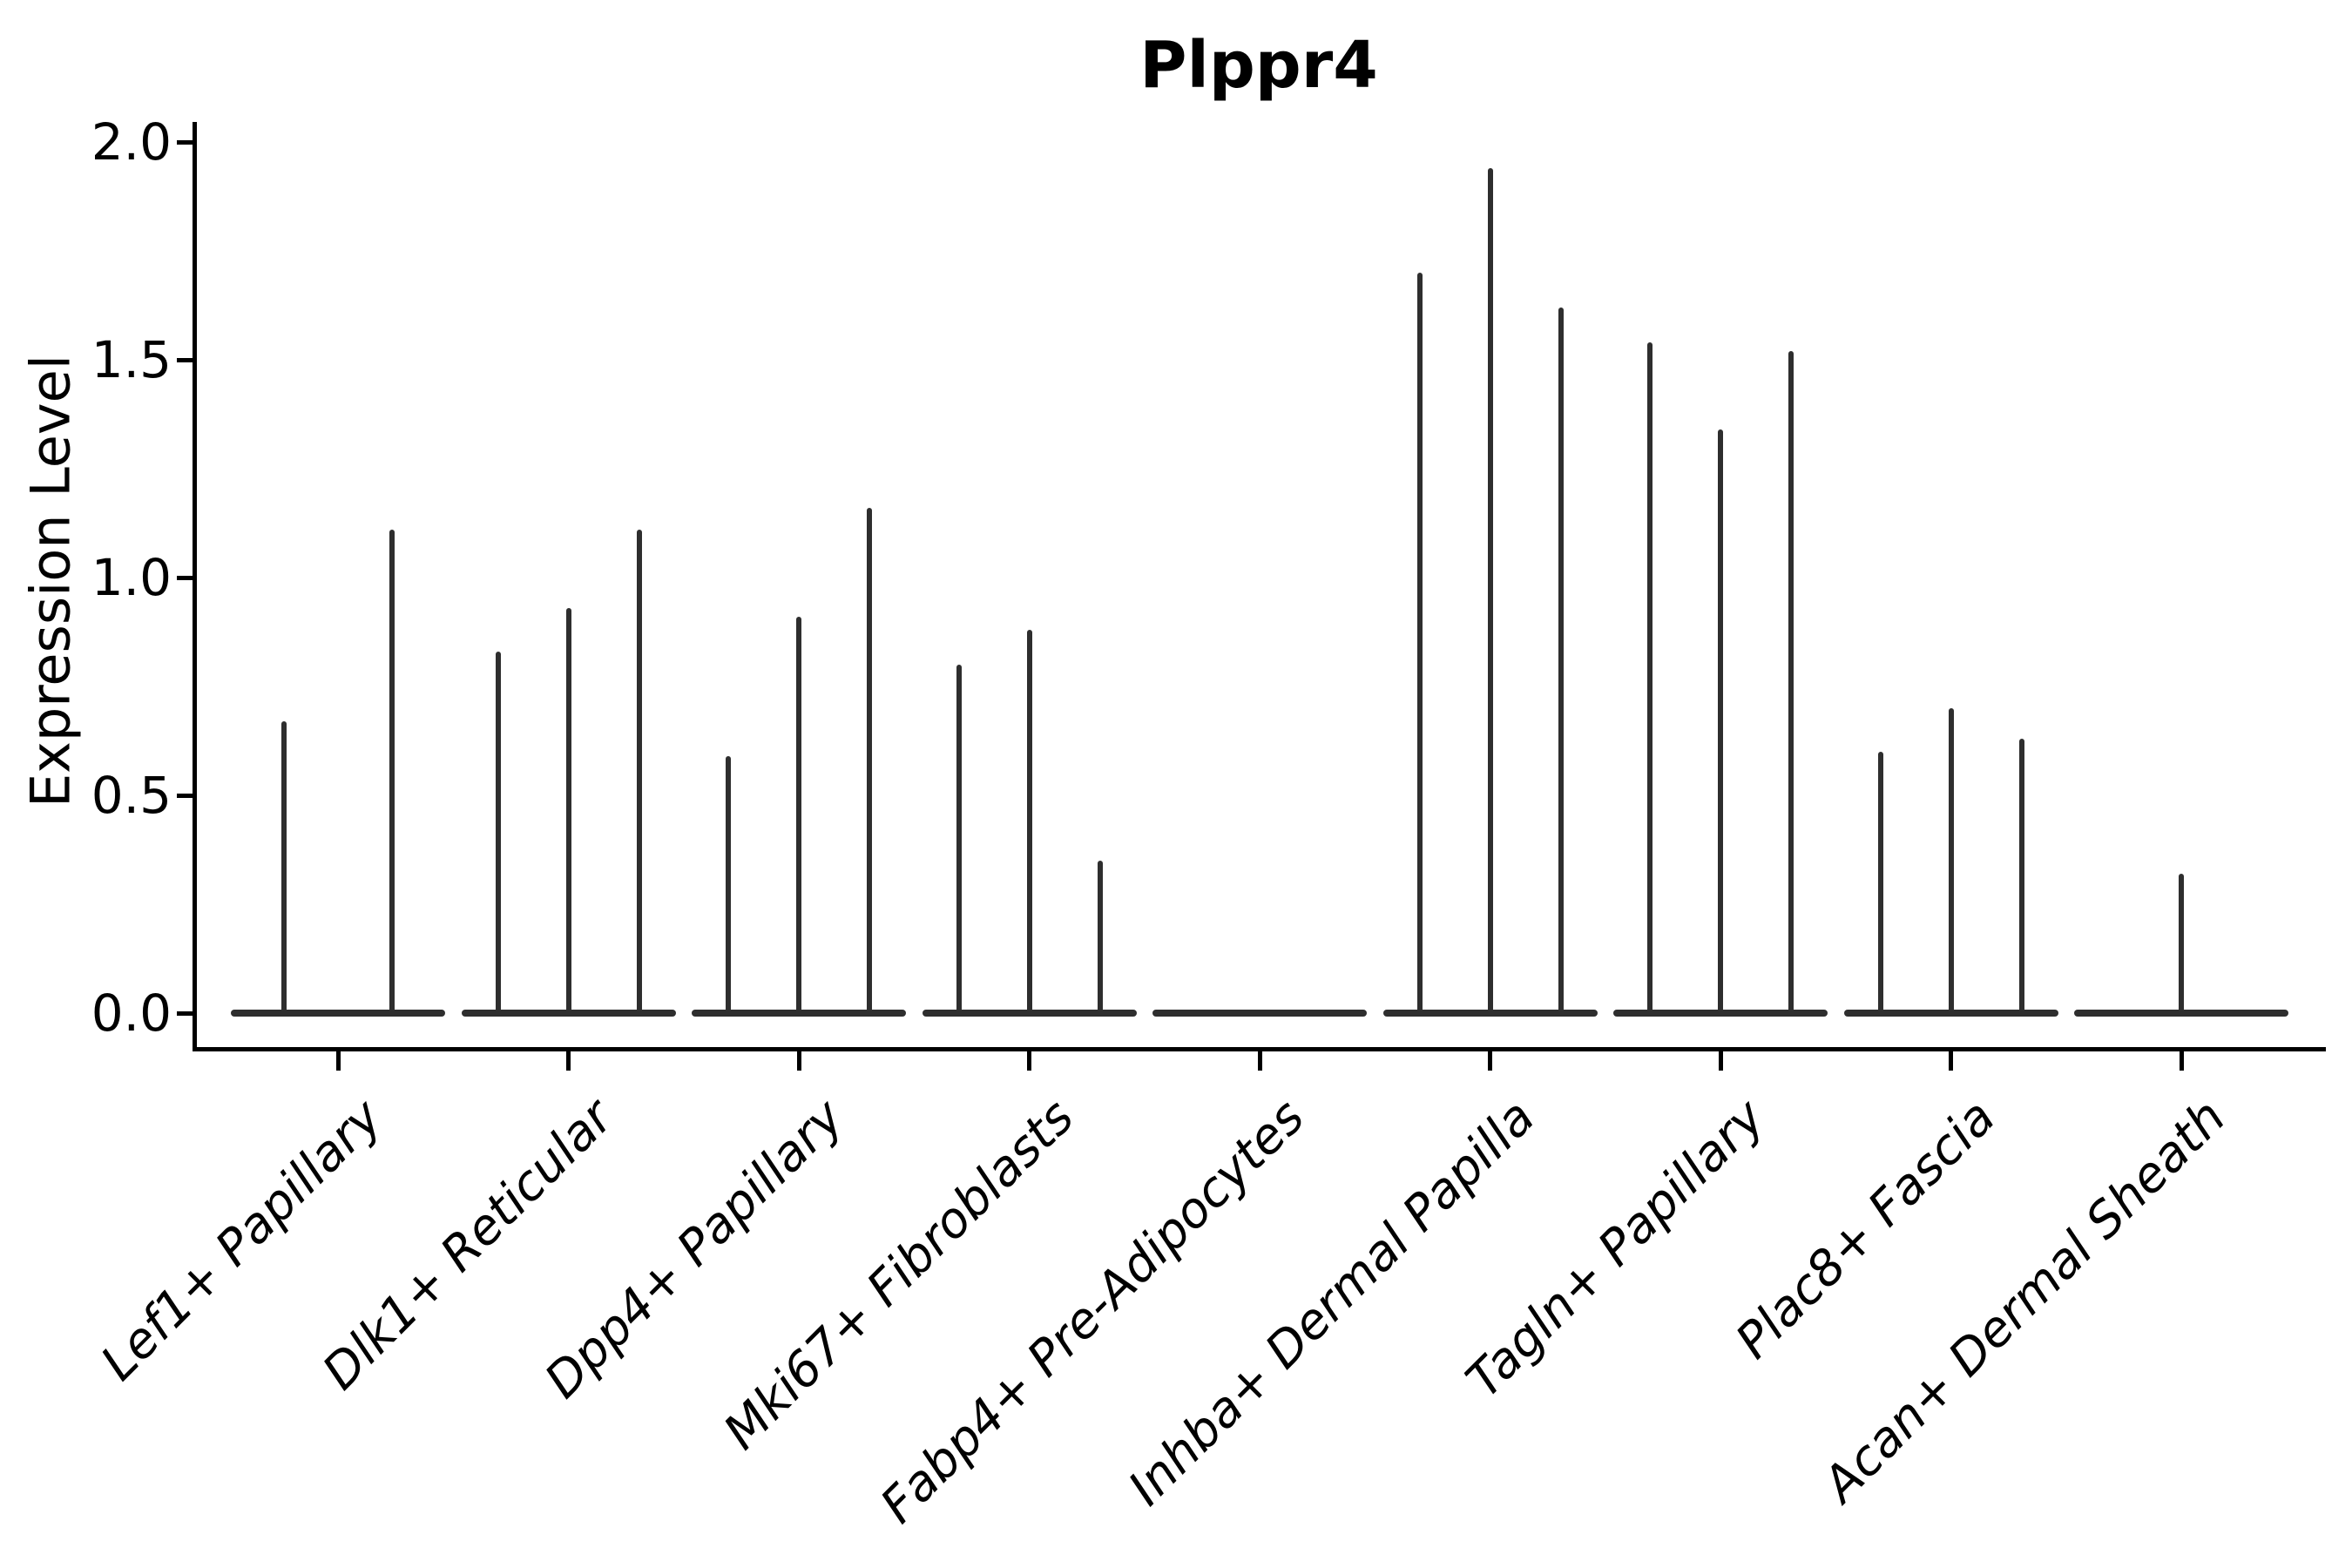  Describe the element at coordinates (50, 581) in the screenshot. I see `y-axis-label: Expression Level` at that location.